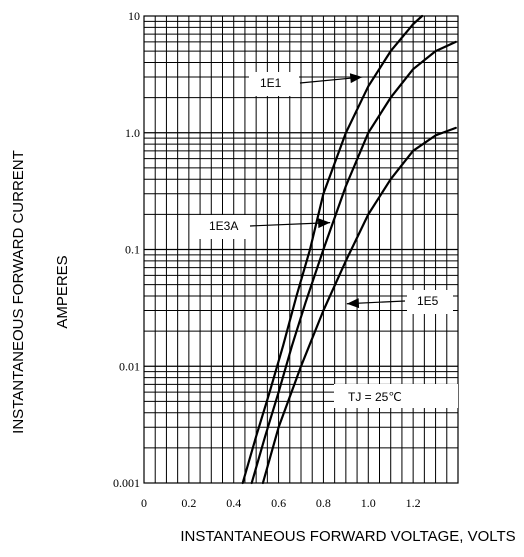 The image size is (524, 557). I want to click on y-axis-title-line-1: INSTANTANEOUS FORWARD CURRENT, so click(18, 292).